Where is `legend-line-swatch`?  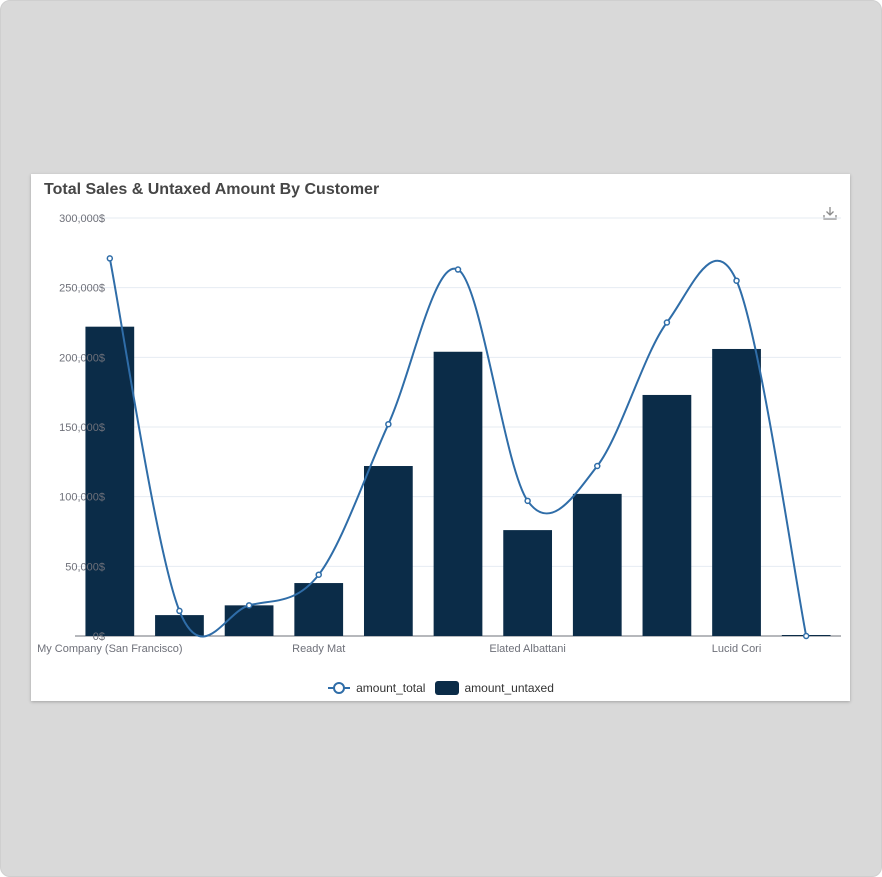 legend-line-swatch is located at coordinates (339, 688).